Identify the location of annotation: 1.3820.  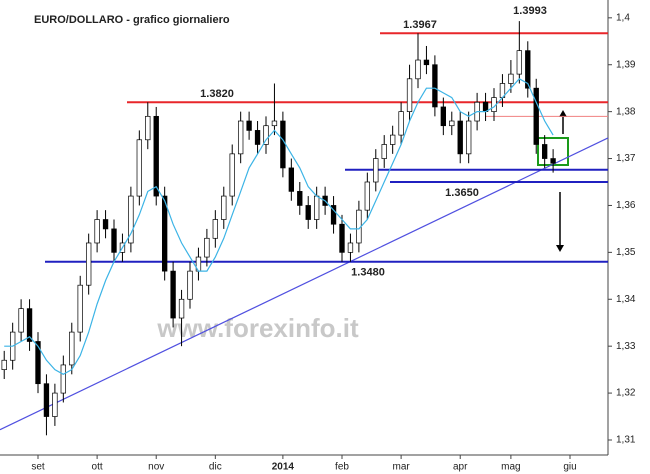
(217, 94).